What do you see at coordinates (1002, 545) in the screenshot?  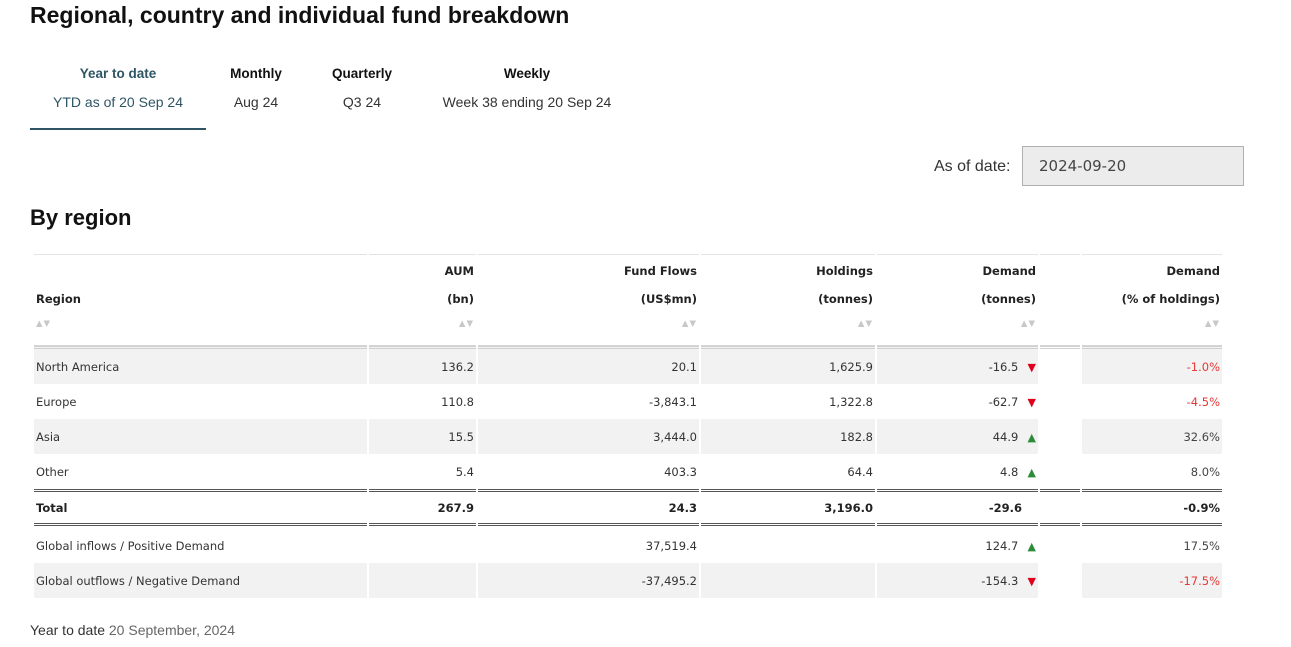 I see `demand-value: 124.7` at bounding box center [1002, 545].